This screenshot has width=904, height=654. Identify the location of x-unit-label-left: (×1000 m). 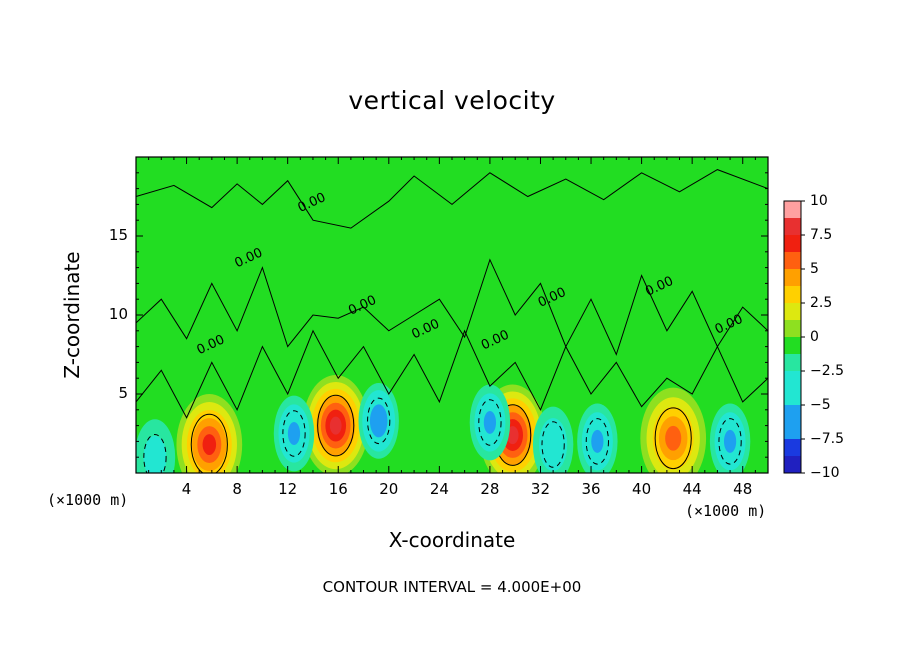
(88, 500).